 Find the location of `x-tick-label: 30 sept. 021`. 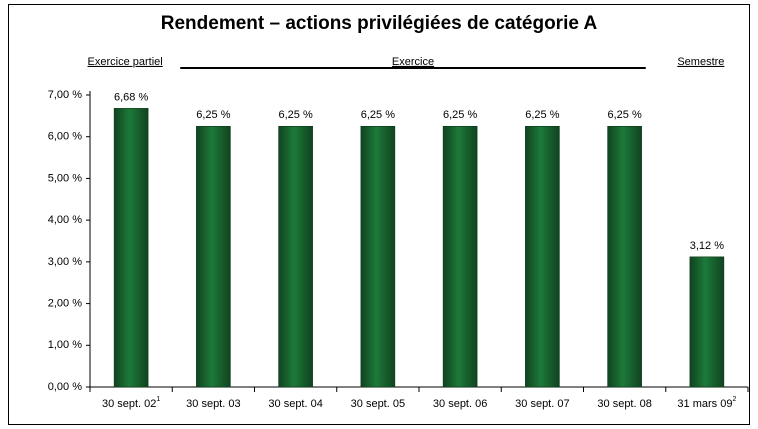

x-tick-label: 30 sept. 021 is located at coordinates (131, 403).